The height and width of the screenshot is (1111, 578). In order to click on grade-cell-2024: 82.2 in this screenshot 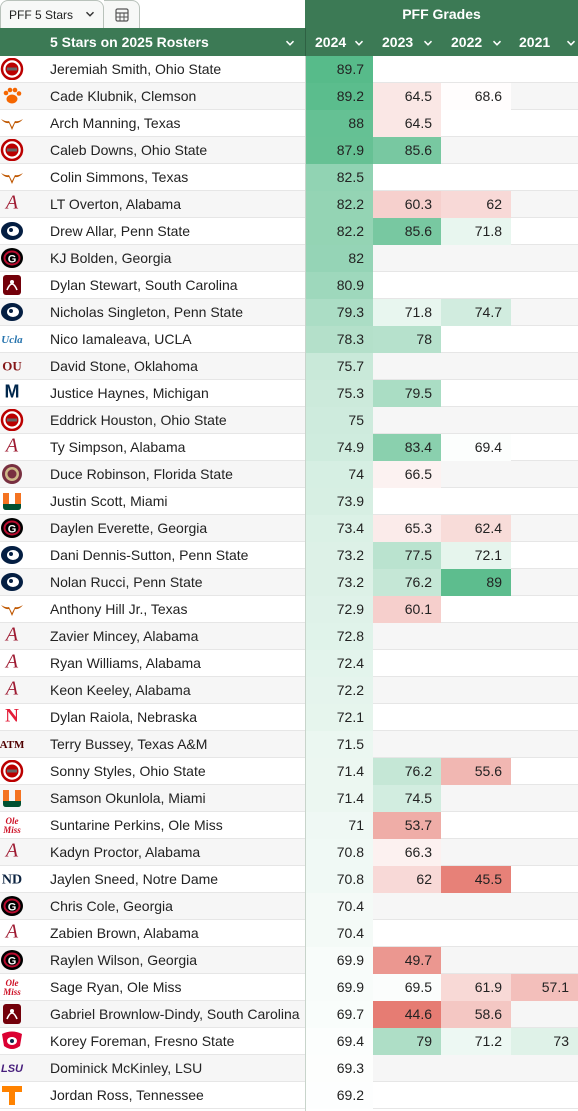, I will do `click(339, 231)`.